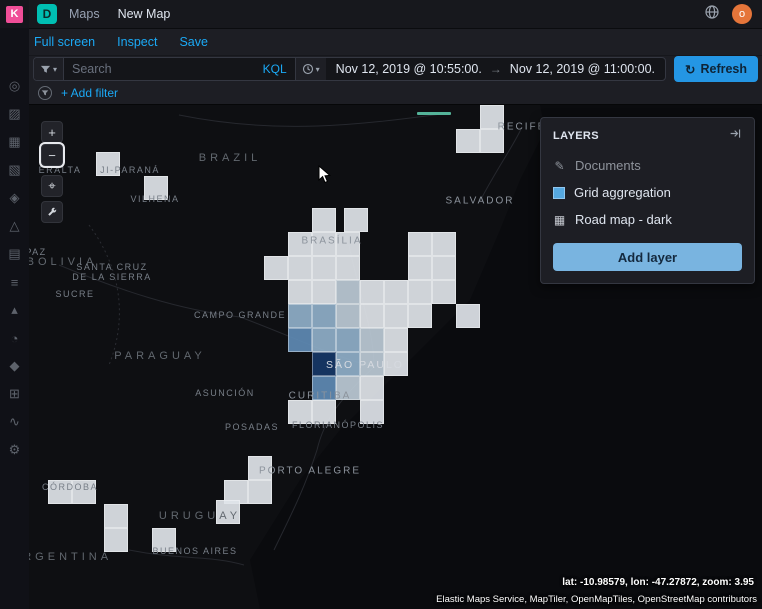 The image size is (762, 609). I want to click on nav-rail: K ◎ ▨ ▦ ▧ ◈ △ ▤ ≡ ▴ ◔ ◆ ⊞ ∿ ⚙, so click(14, 304).